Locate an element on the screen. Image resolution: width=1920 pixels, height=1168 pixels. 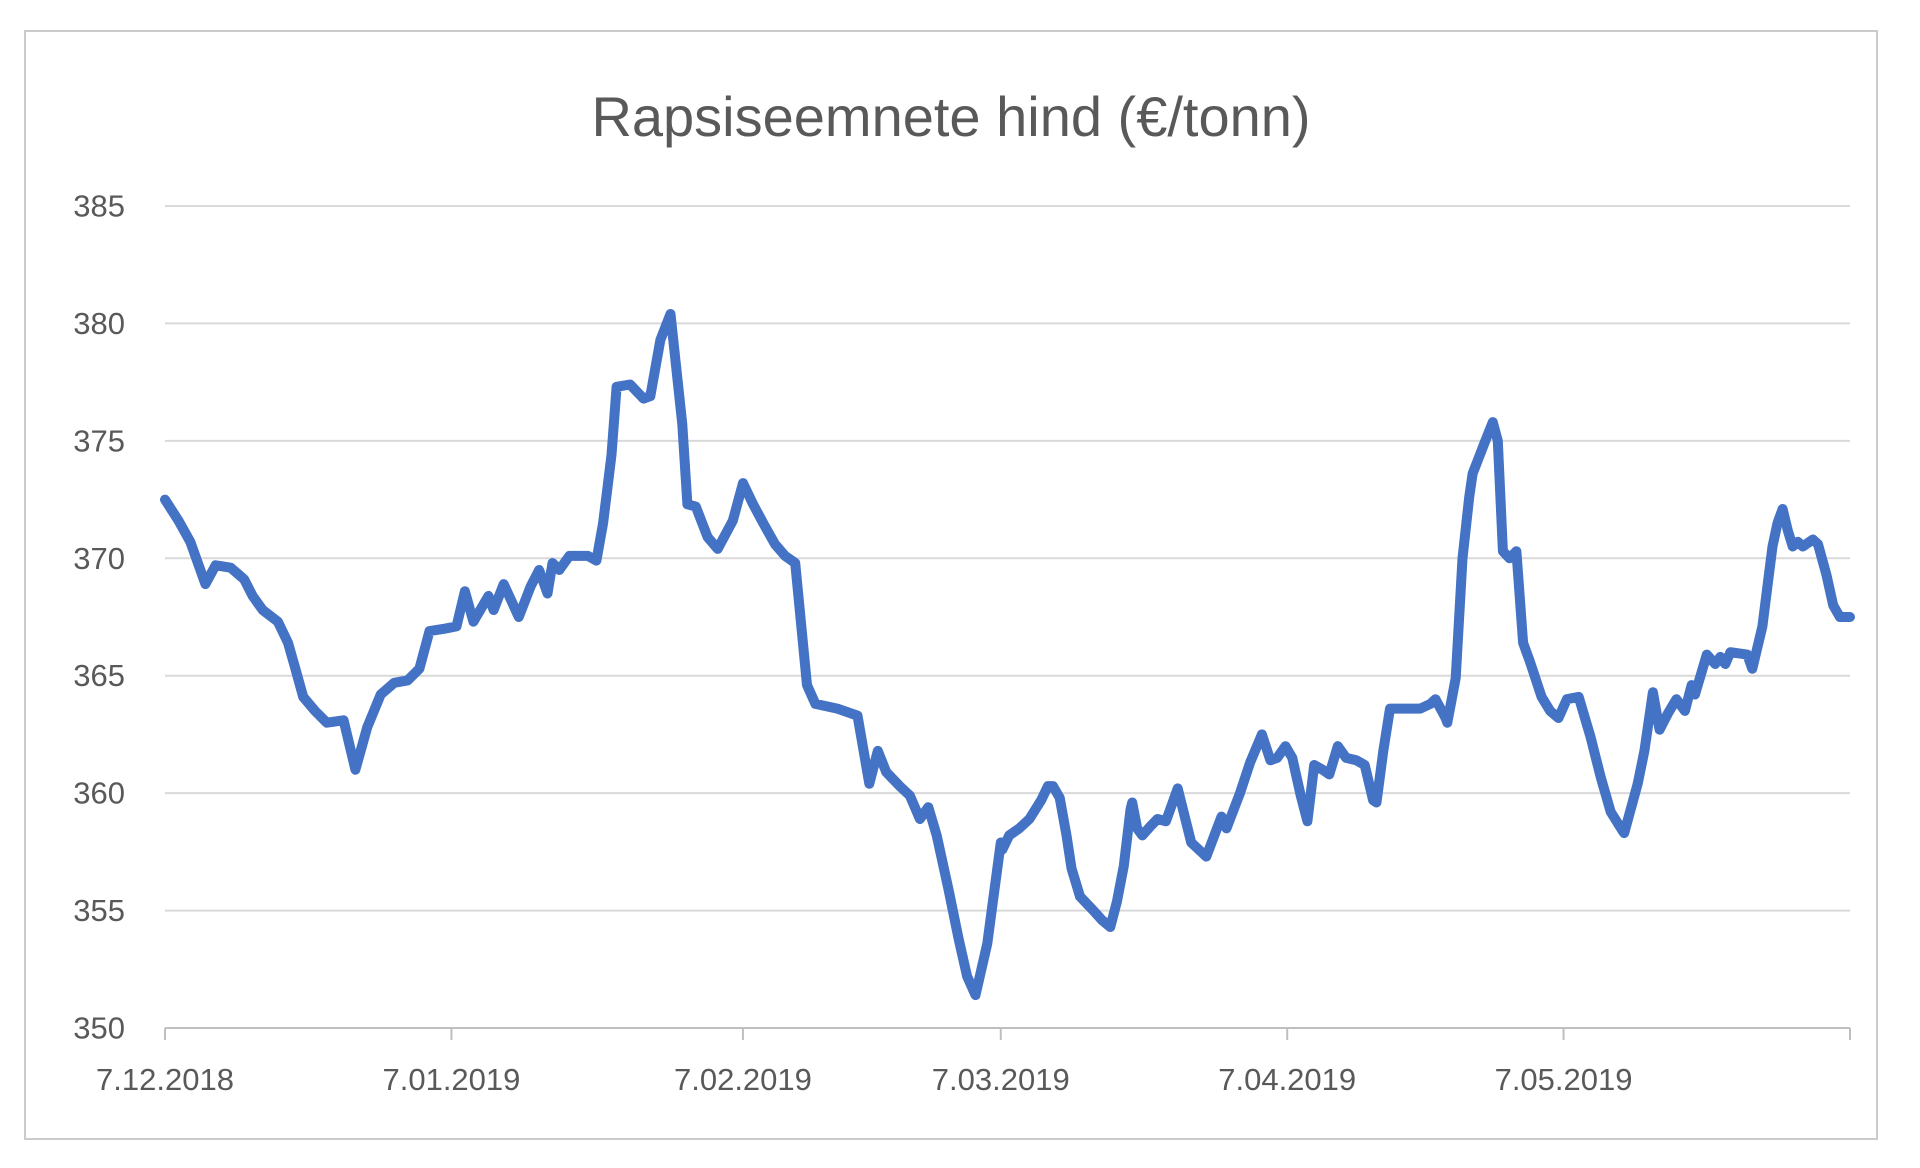
y-axis-tick-label: 350 is located at coordinates (99, 1028).